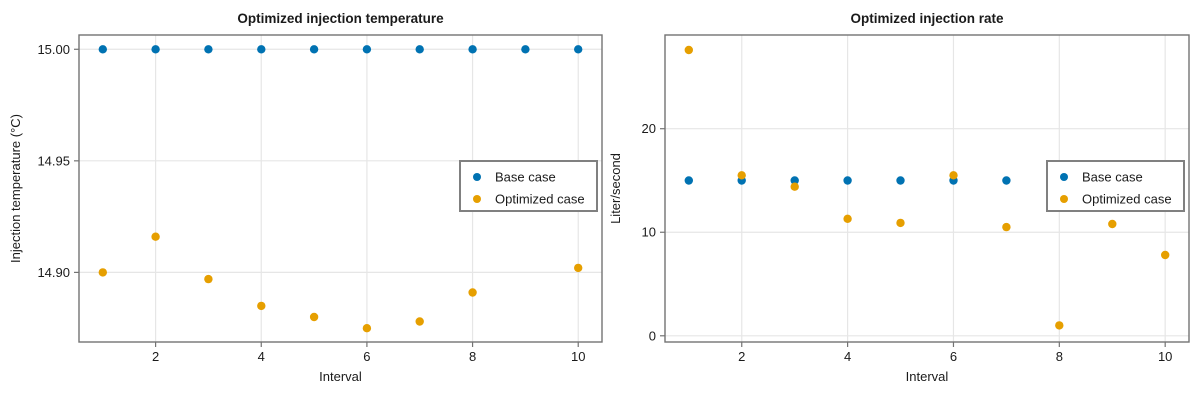 The image size is (1200, 400). Describe the element at coordinates (340, 267) in the screenshot. I see `series-optimized-case` at that location.